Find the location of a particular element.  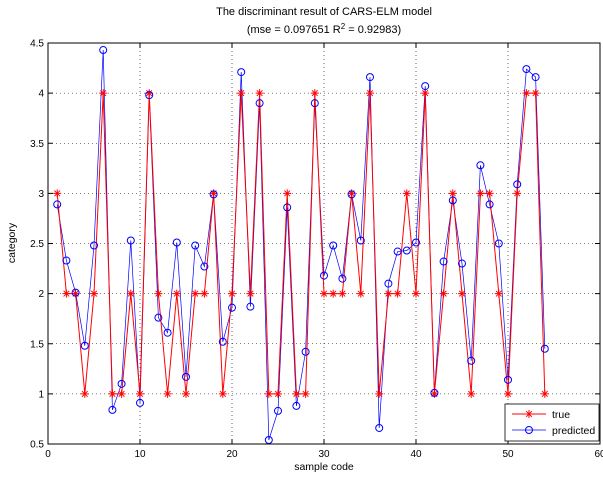

y-axis-label: category is located at coordinates (12, 242).